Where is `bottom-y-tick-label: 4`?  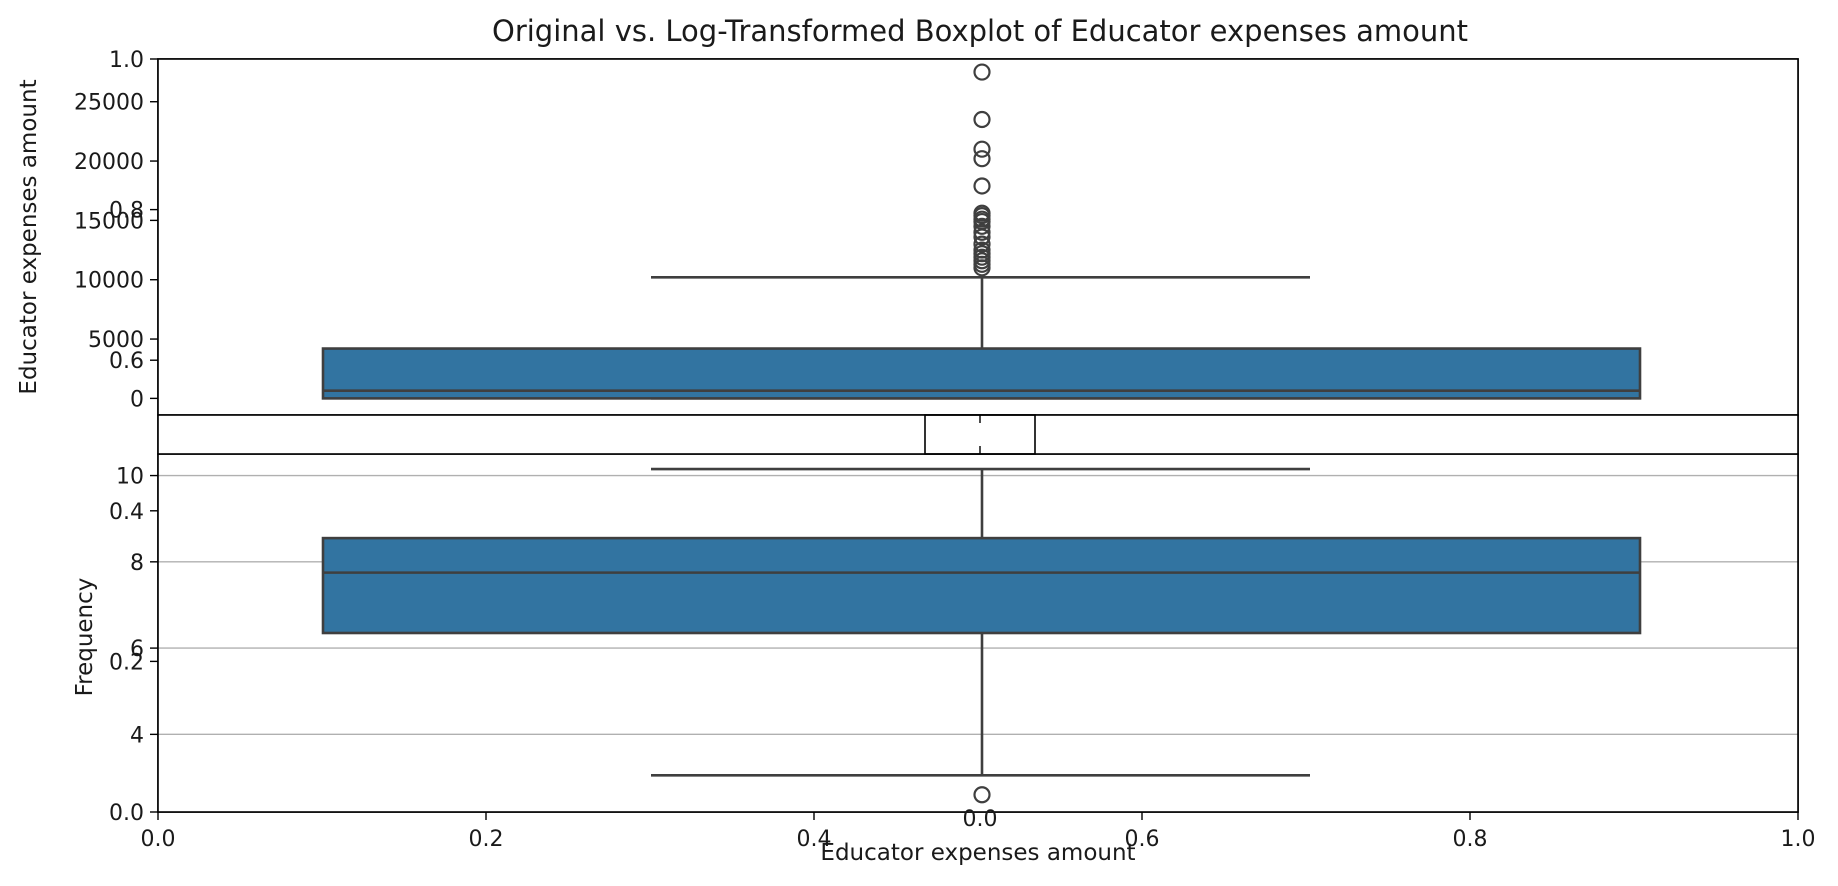 bottom-y-tick-label: 4 is located at coordinates (137, 735).